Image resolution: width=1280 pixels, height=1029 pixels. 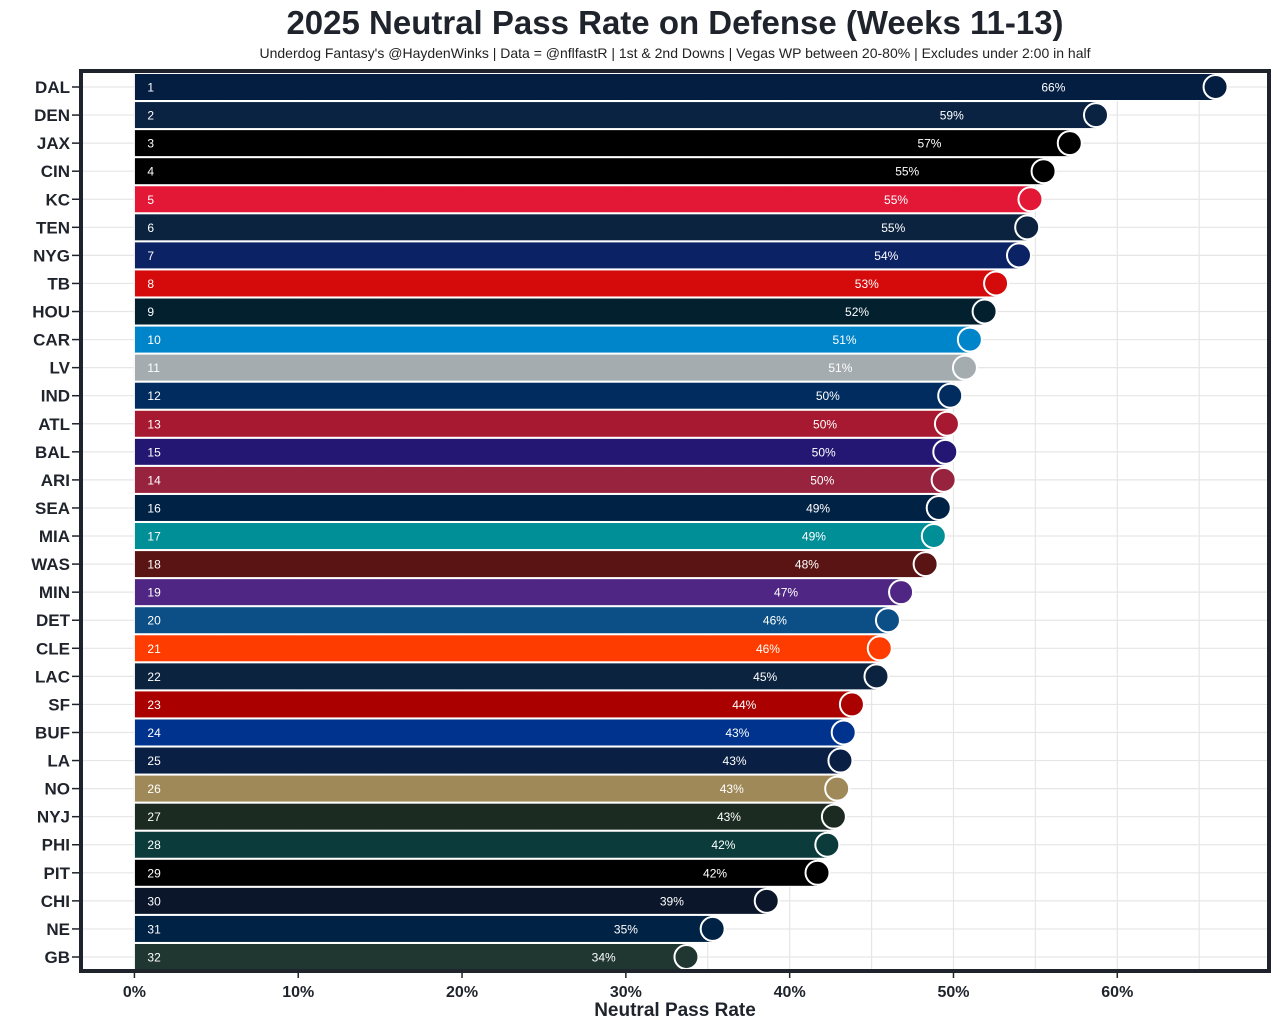 I want to click on team-tick-label: LA, so click(x=58, y=761).